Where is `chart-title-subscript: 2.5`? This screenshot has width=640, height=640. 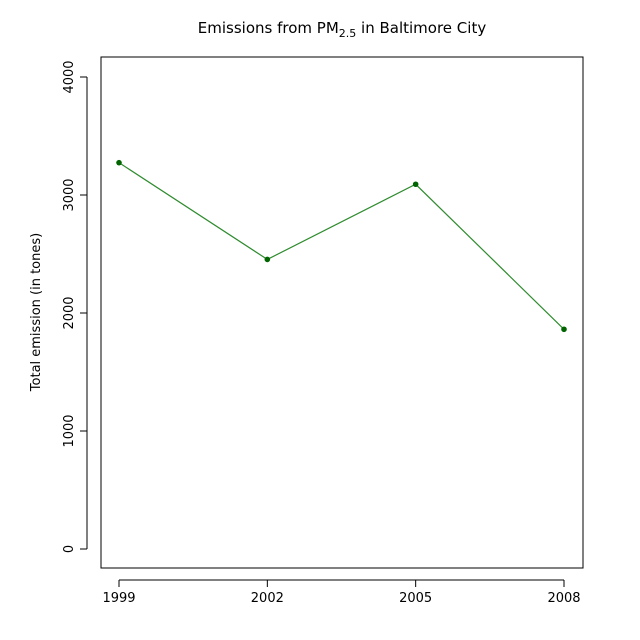 chart-title-subscript: 2.5 is located at coordinates (348, 33).